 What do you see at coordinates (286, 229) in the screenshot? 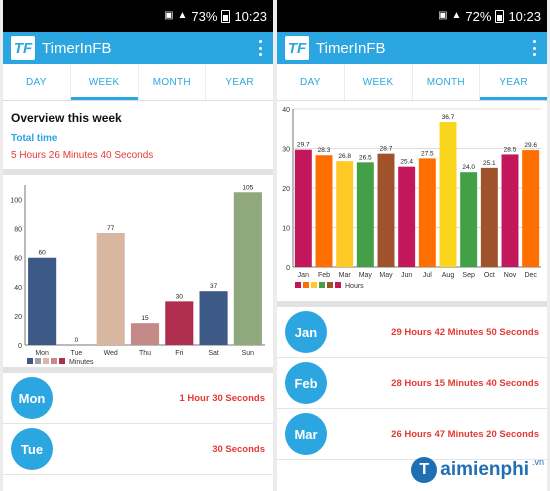
I see `y-tick-label: 10` at bounding box center [286, 229].